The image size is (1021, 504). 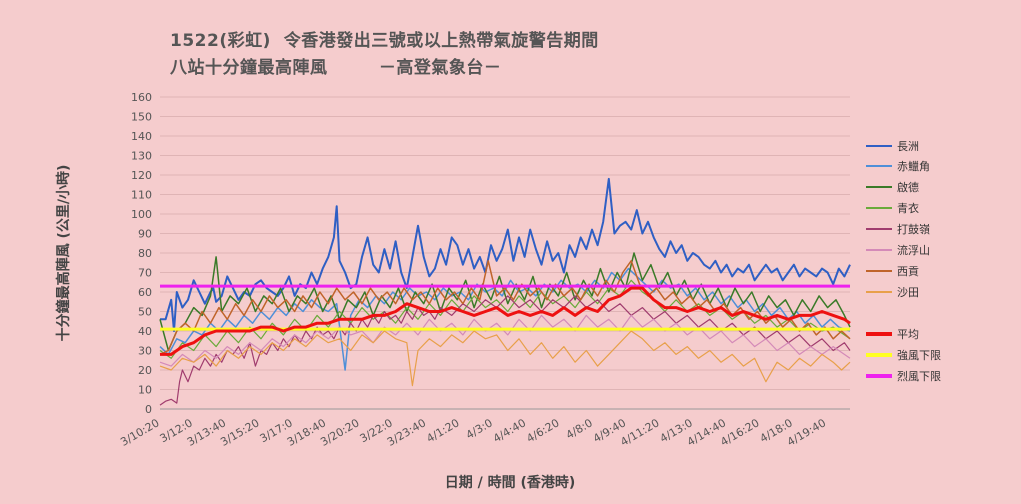 What do you see at coordinates (510, 482) in the screenshot?
I see `x-axis-title: 日期 / 時間 (香港時)` at bounding box center [510, 482].